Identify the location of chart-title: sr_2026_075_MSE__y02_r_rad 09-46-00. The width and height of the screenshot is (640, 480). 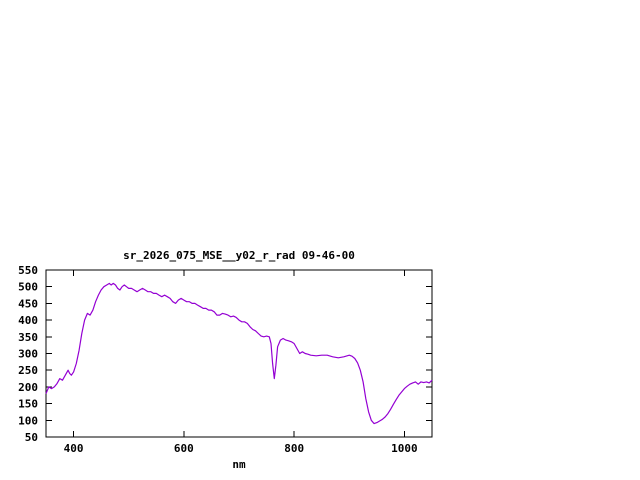
(239, 255).